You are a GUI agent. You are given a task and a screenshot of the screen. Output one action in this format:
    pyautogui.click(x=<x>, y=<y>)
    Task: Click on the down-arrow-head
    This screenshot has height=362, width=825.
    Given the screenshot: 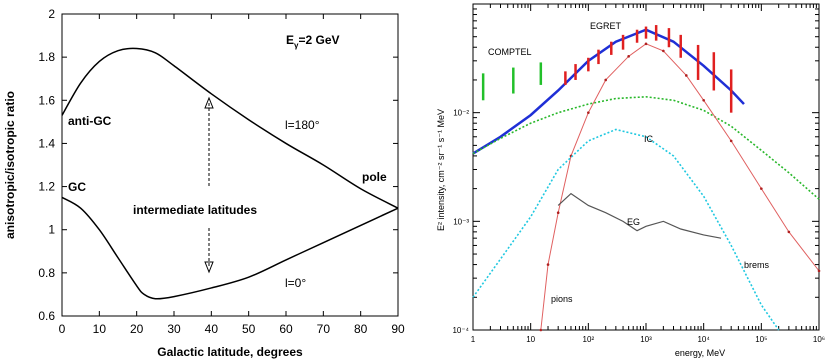 What is the action you would take?
    pyautogui.click(x=209, y=267)
    